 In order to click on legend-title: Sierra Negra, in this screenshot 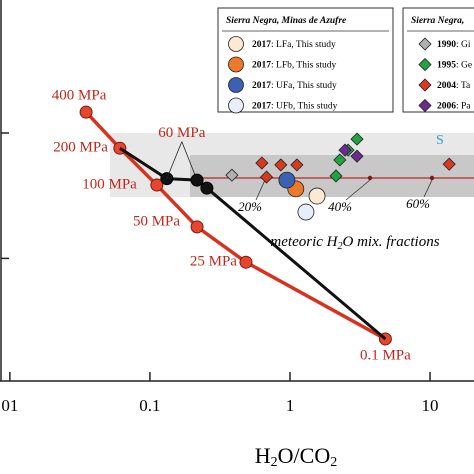, I will do `click(437, 21)`.